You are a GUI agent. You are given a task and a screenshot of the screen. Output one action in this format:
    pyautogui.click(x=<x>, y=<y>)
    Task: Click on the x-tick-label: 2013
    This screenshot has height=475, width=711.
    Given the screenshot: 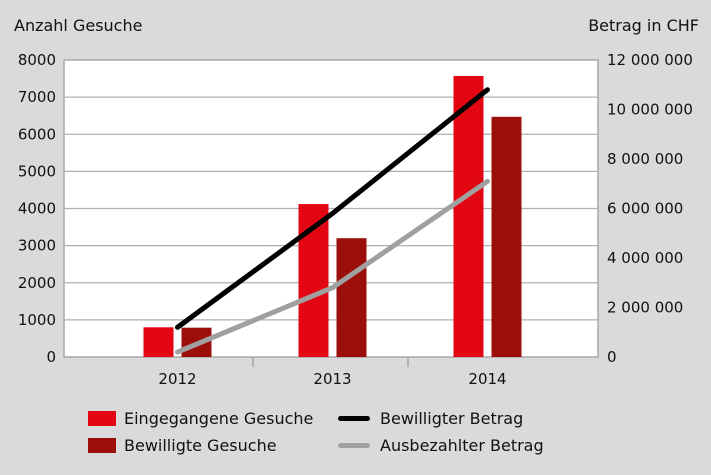 What is the action you would take?
    pyautogui.click(x=332, y=379)
    